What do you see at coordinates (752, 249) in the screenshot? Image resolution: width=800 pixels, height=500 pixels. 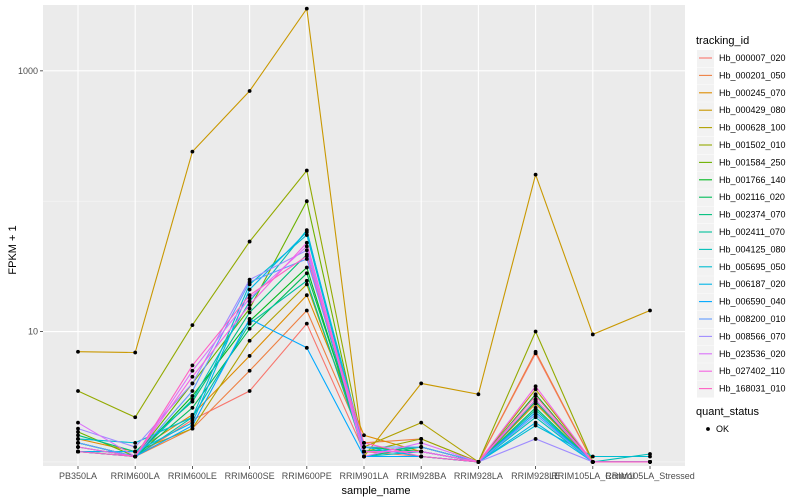 I see `legend-item-label: Hb_004125_080` at bounding box center [752, 249].